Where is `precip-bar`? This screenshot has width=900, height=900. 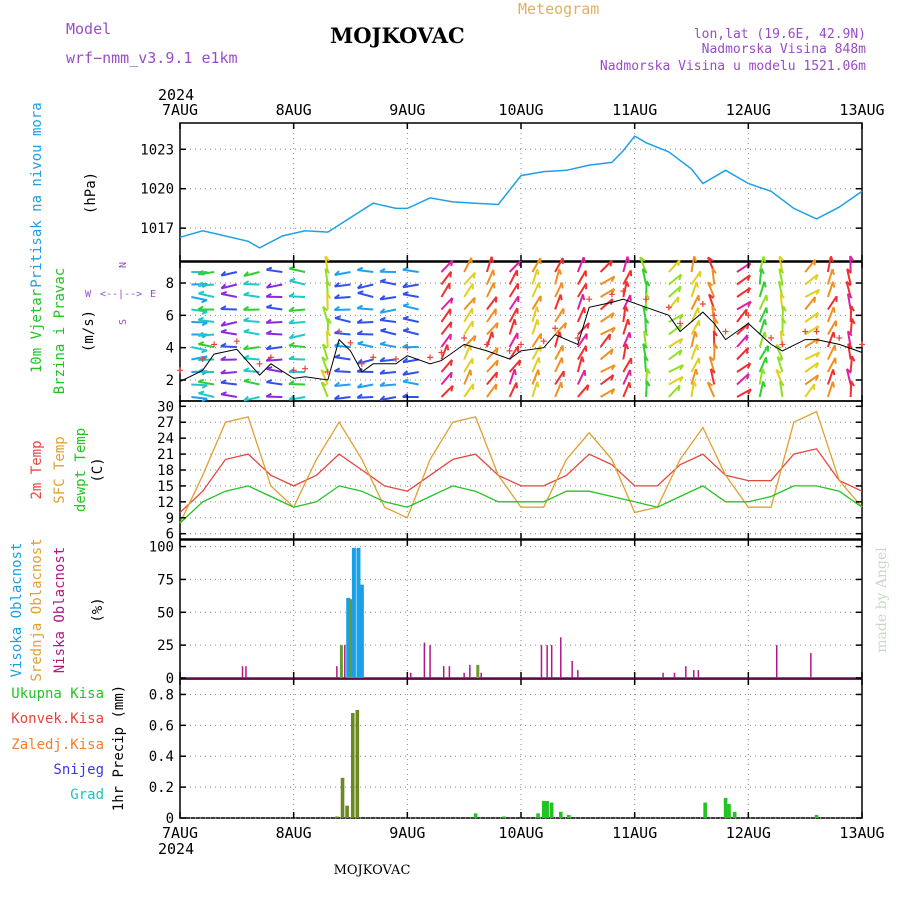
precip-bar is located at coordinates (347, 811).